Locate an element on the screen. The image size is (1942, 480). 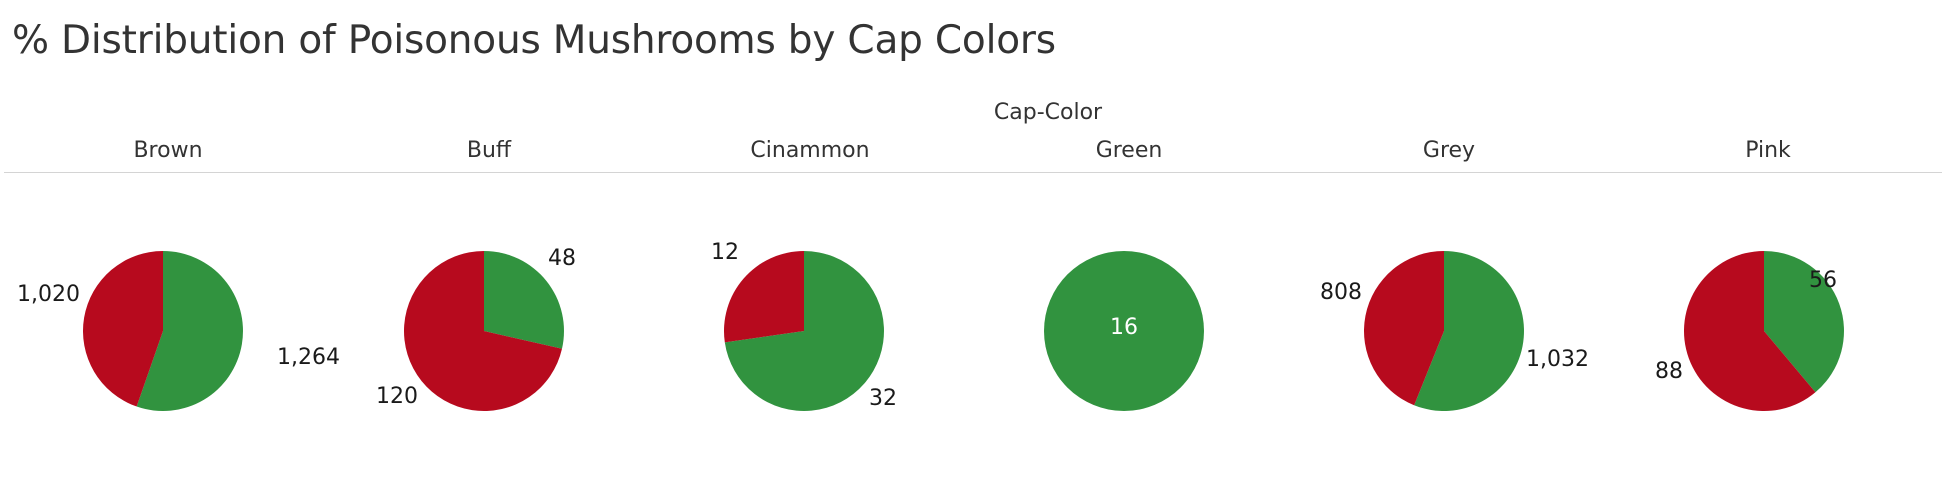
pie-slice-buff-red is located at coordinates (482, 331).